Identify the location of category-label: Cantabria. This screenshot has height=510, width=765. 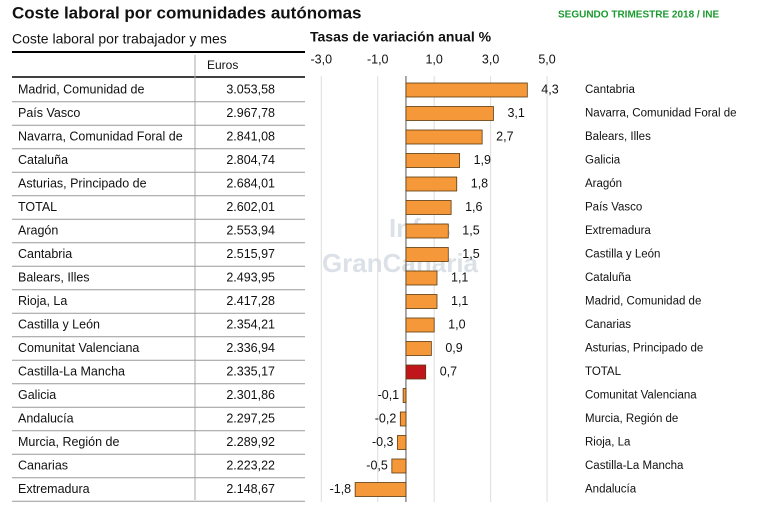
(610, 90).